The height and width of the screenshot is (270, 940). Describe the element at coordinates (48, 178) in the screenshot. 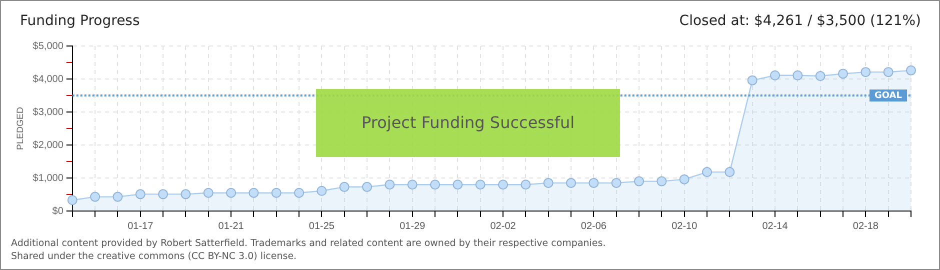

I see `y-tick-label: $1,000` at that location.